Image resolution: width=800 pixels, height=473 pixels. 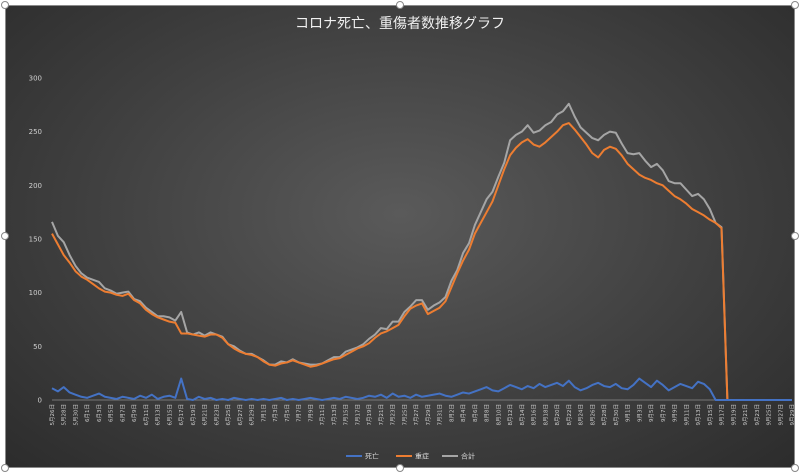 I want to click on x-tick-label: 9月3日, so click(x=639, y=413).